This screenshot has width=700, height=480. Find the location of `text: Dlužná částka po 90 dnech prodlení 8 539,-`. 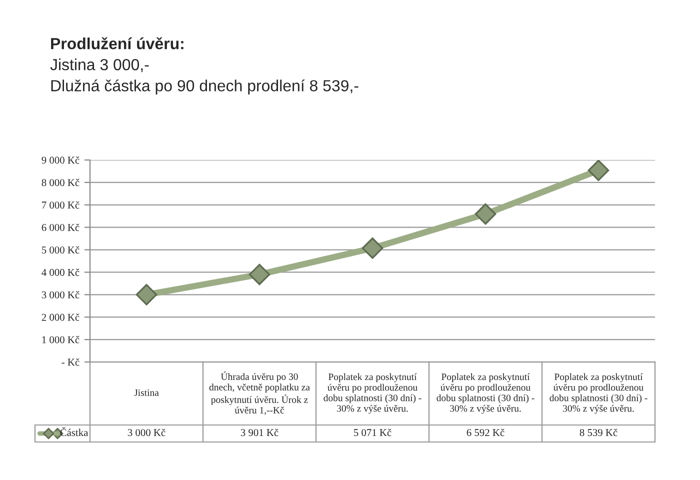

text: Dlužná částka po 90 dnech prodlení 8 539,- is located at coordinates (204, 87).